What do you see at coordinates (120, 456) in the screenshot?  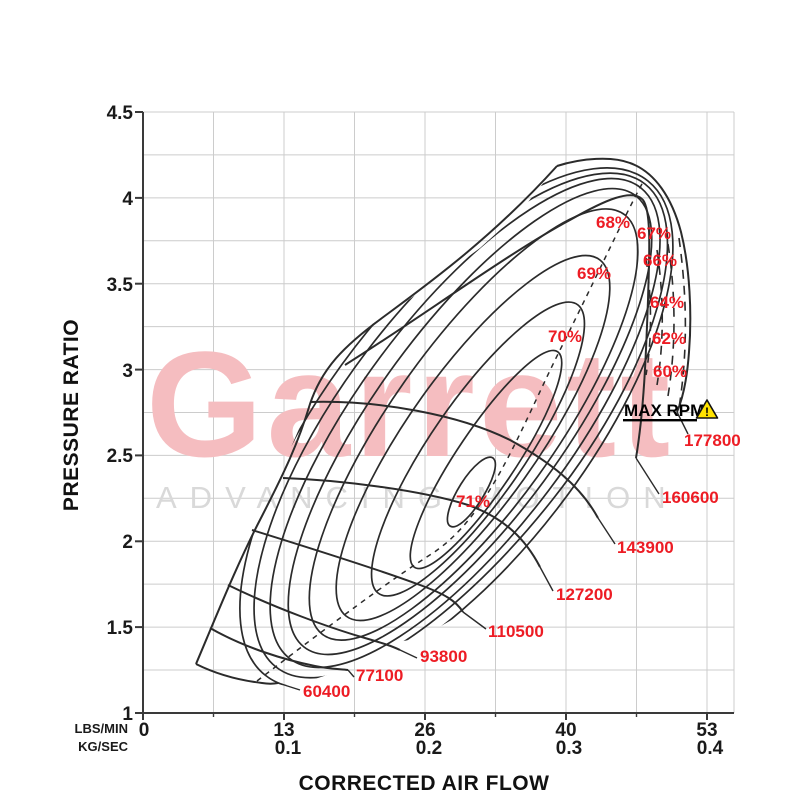 I see `y-tick: 2.5` at bounding box center [120, 456].